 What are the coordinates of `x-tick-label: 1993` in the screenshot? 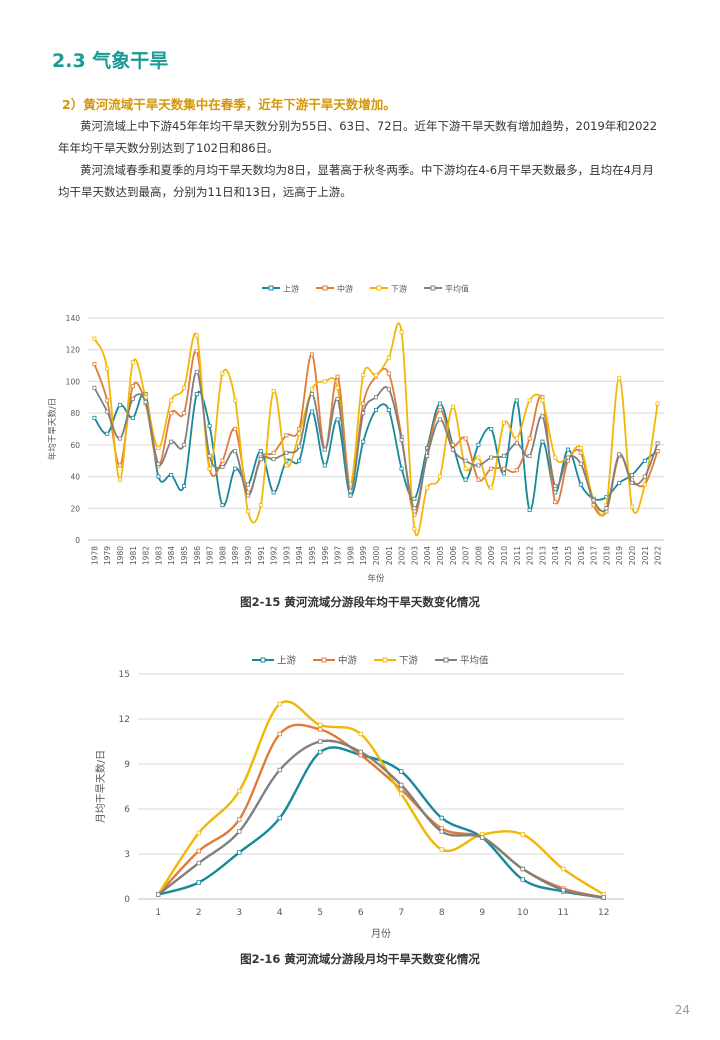 It's located at (286, 555).